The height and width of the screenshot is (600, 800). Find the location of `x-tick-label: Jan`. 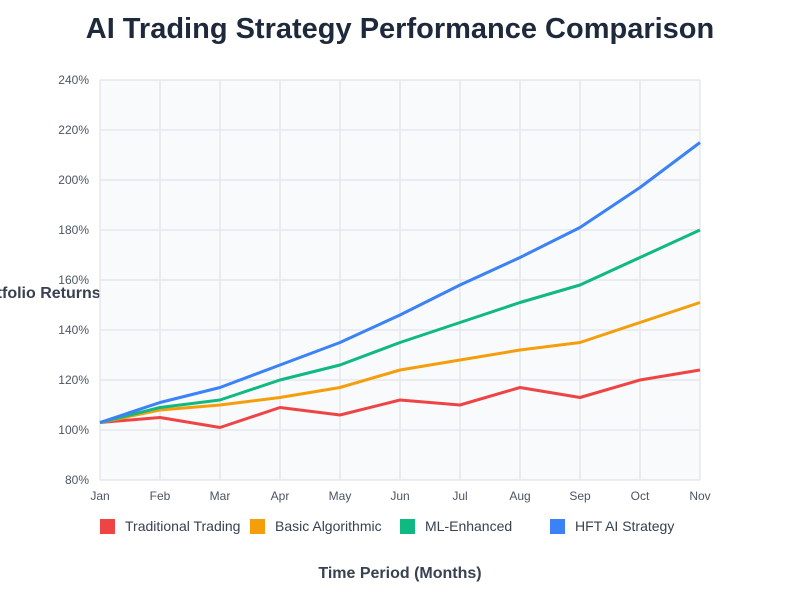

x-tick-label: Jan is located at coordinates (99, 496).